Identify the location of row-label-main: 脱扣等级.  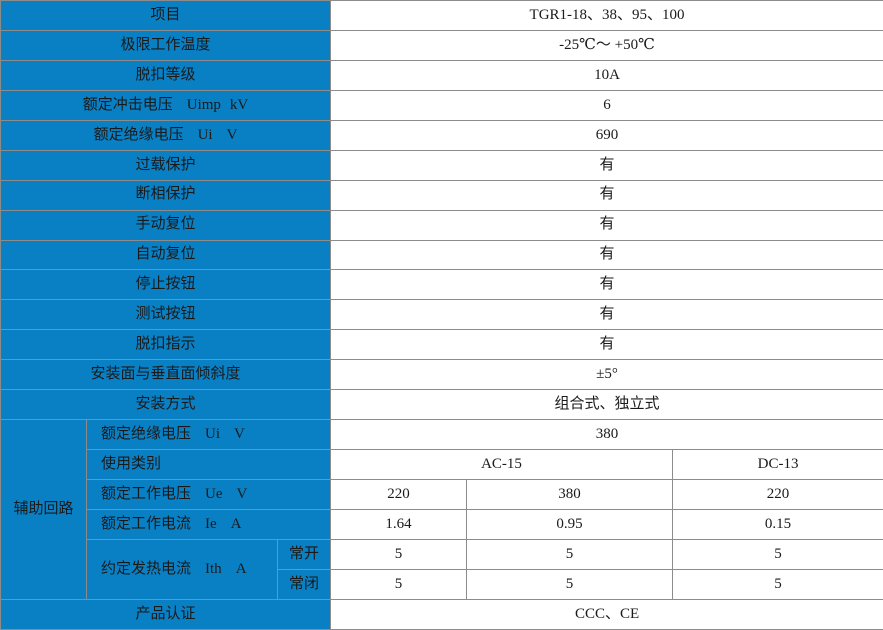
(165, 74).